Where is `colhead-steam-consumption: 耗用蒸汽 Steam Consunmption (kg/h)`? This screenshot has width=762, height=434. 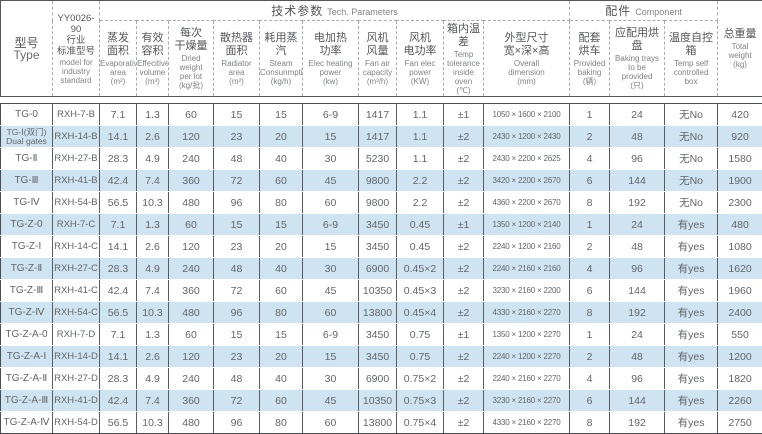 colhead-steam-consumption: 耗用蒸汽 Steam Consunmption (kg/h) is located at coordinates (281, 58).